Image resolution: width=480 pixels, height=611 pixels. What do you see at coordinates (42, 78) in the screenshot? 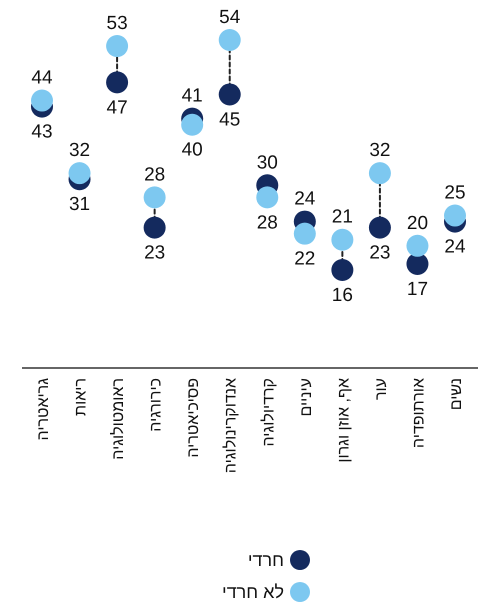
I see `data-label: 44` at bounding box center [42, 78].